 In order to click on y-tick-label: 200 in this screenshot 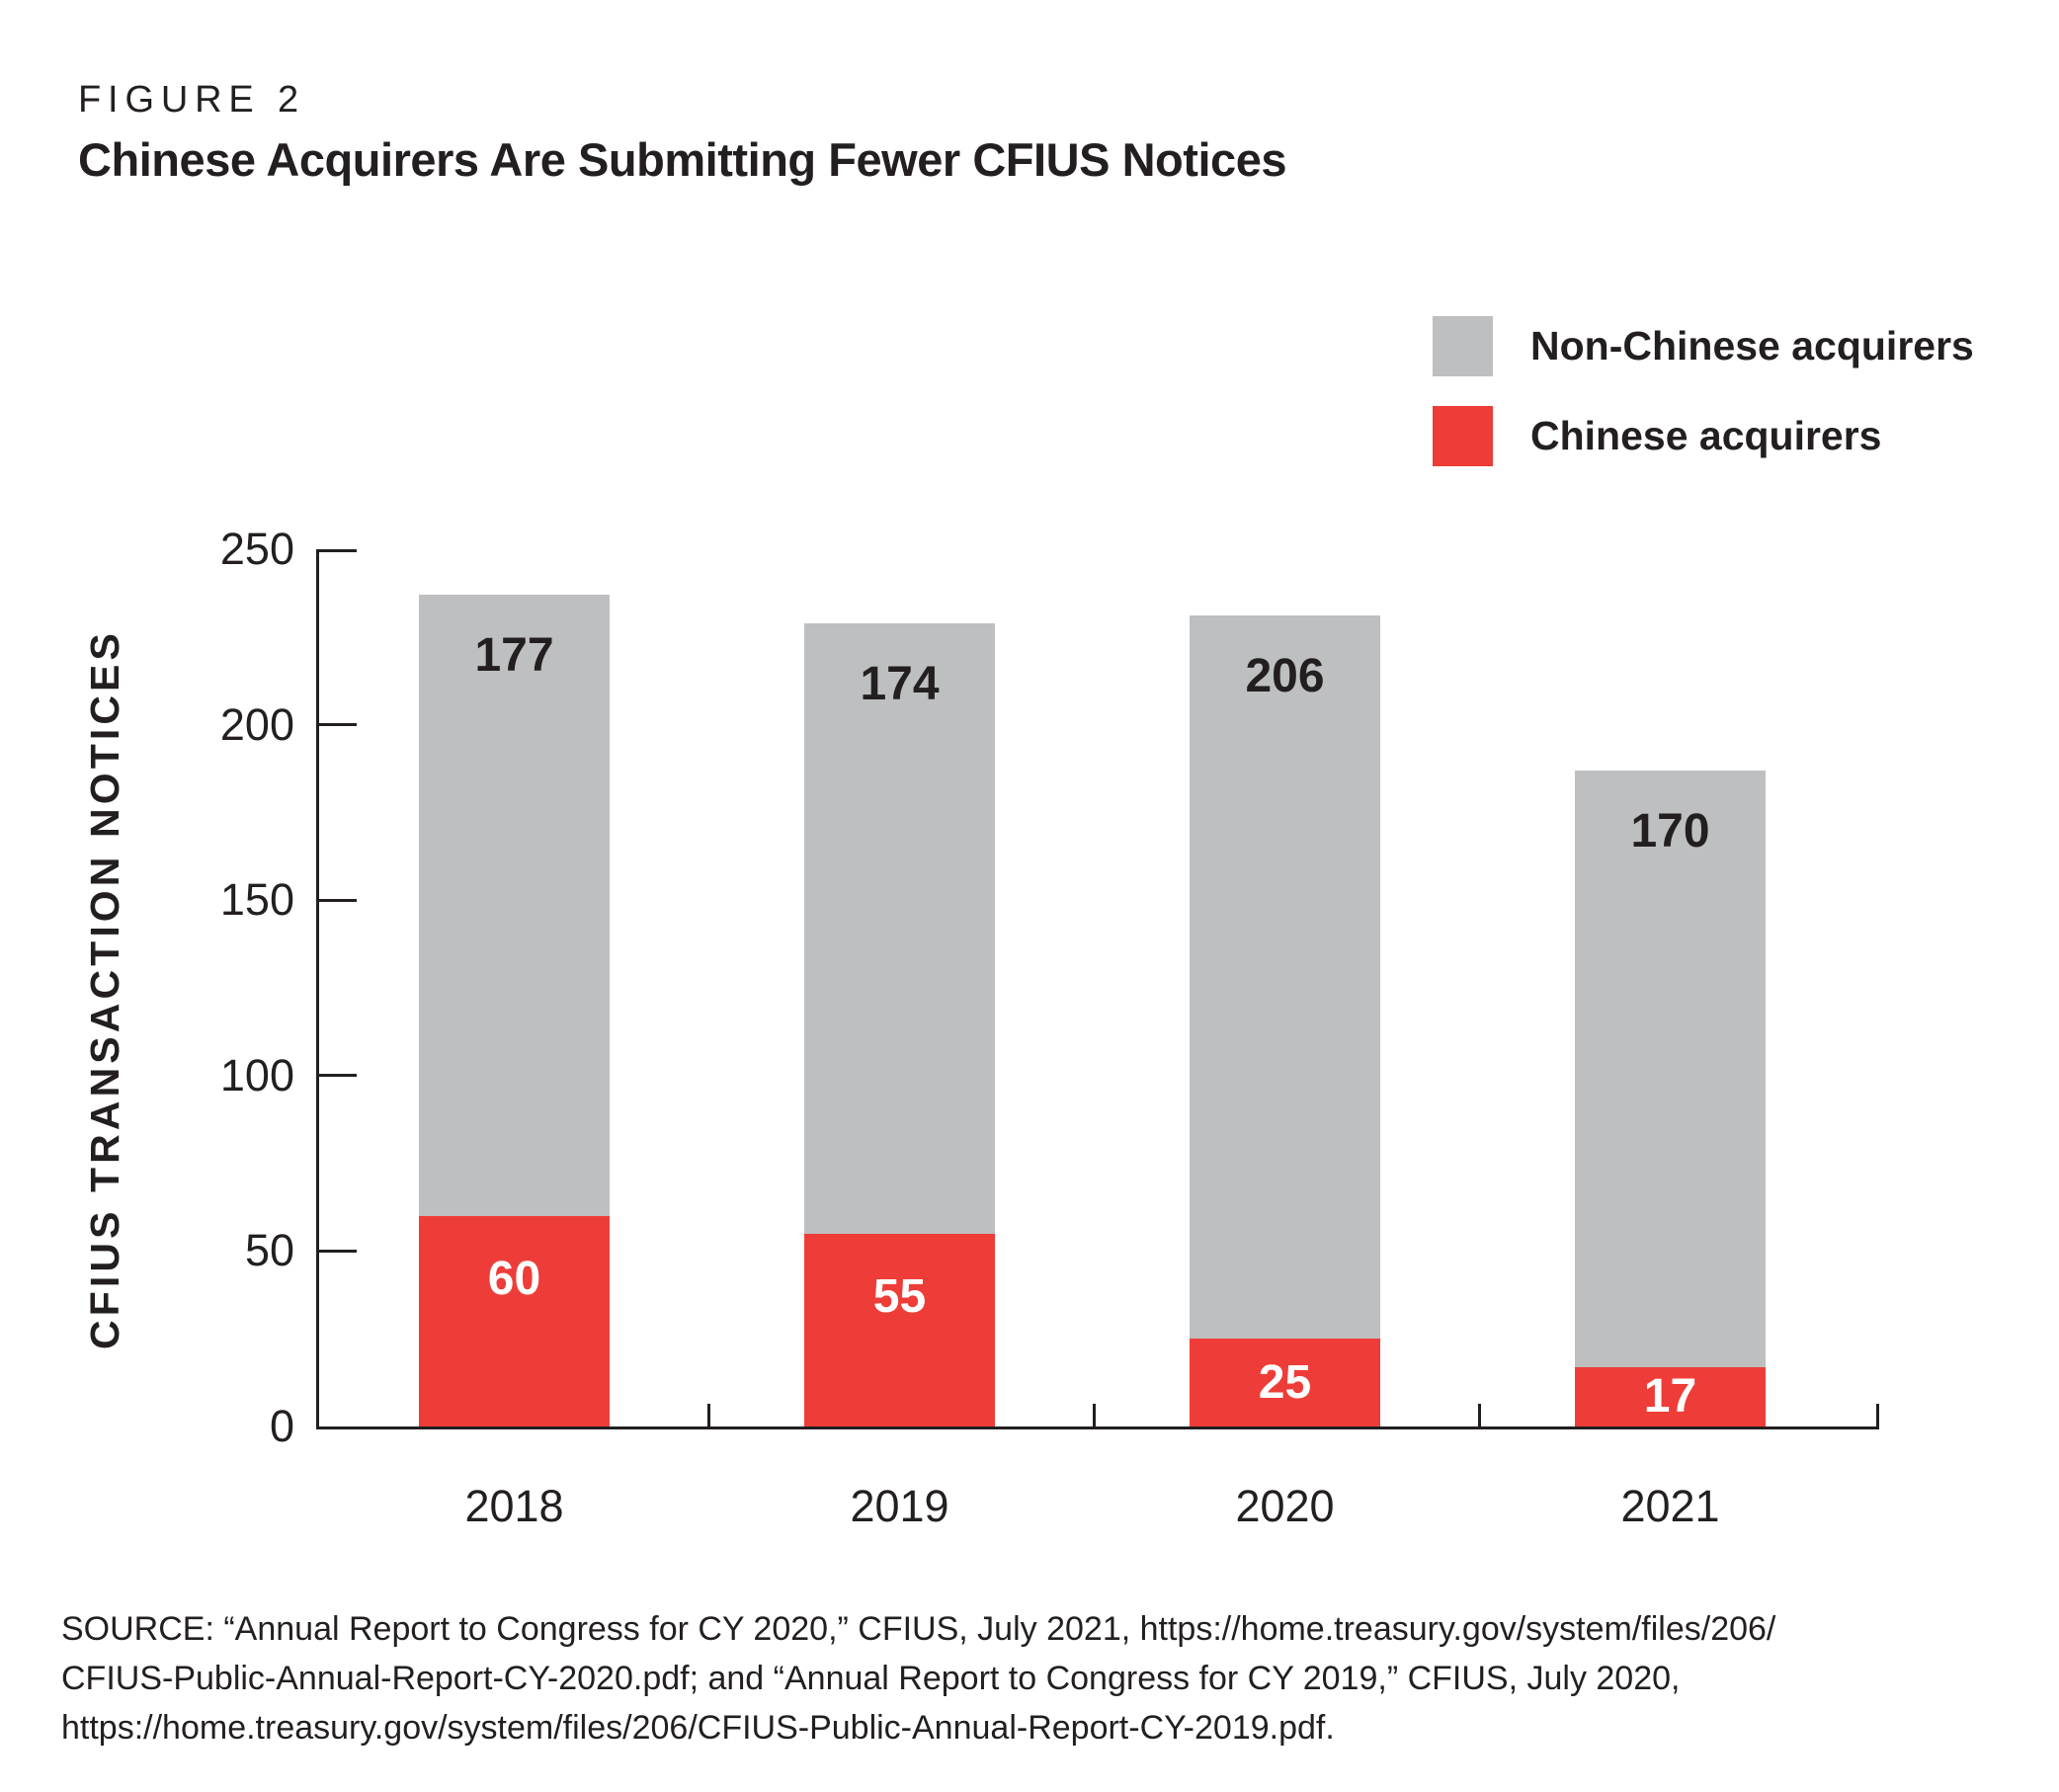, I will do `click(256, 724)`.